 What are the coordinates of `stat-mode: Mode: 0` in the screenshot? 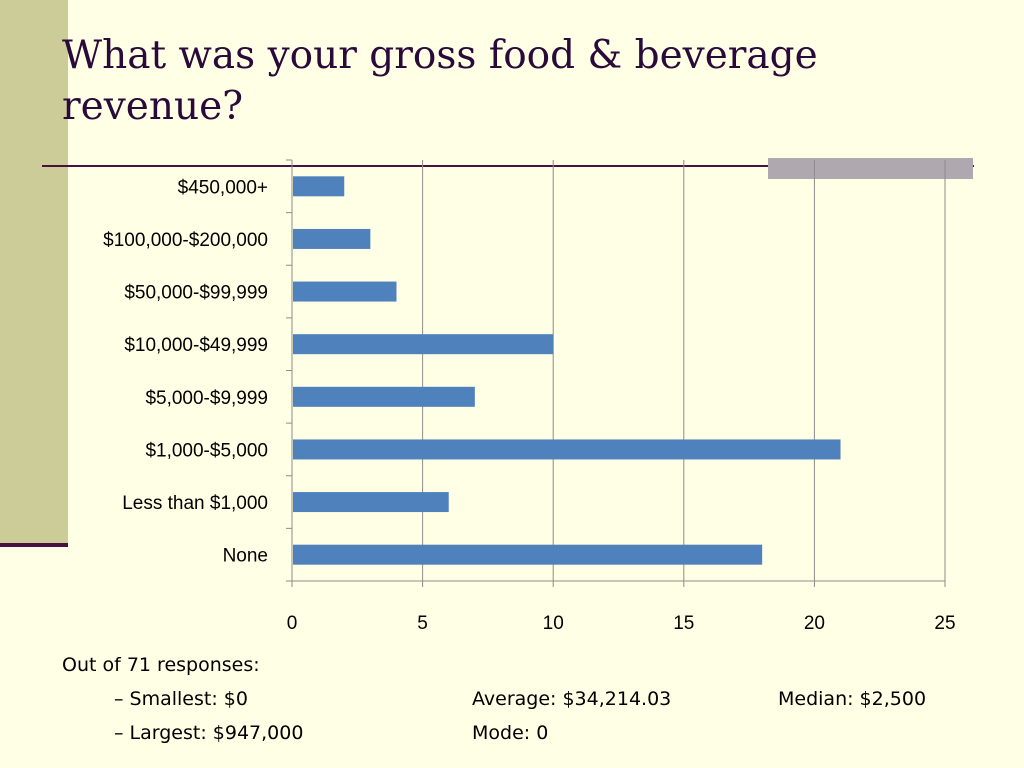 It's located at (510, 733).